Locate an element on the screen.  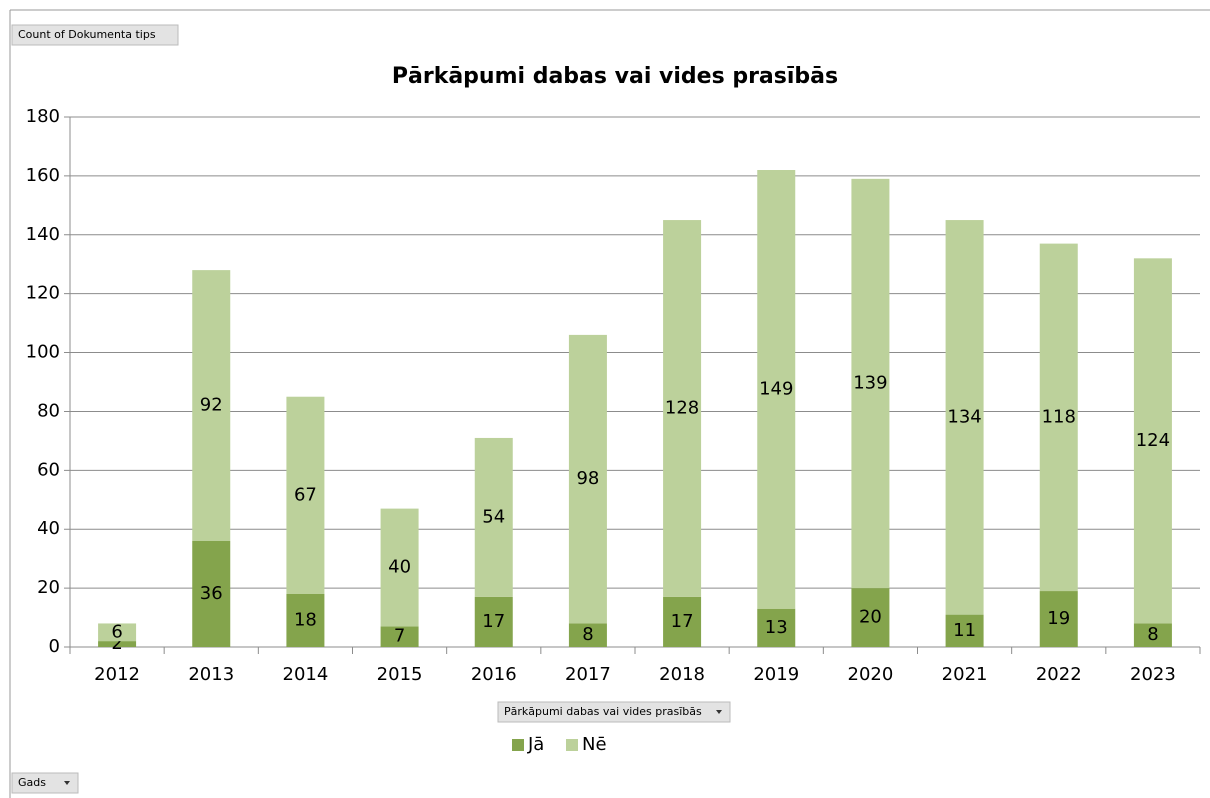
x-tick-label: 2014 is located at coordinates (306, 674).